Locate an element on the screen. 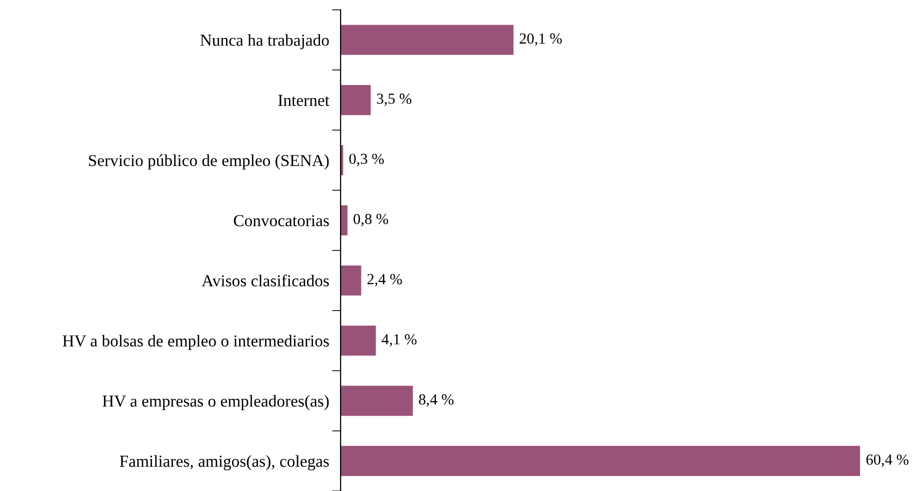 The image size is (918, 491). data-label: 3,5 % is located at coordinates (394, 100).